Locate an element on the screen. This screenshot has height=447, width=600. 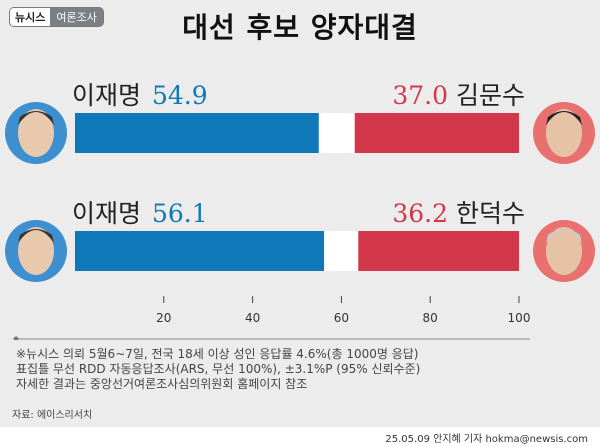
tick-label: 40 is located at coordinates (252, 318).